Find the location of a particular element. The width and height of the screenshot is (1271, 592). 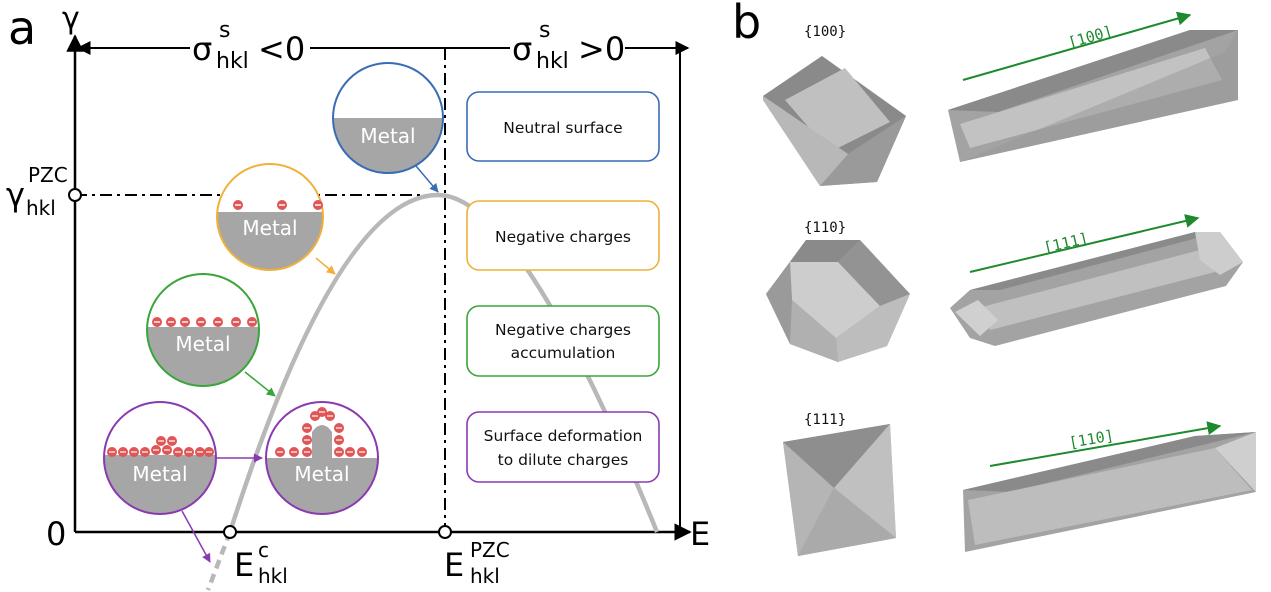

facet-label-110: {110} is located at coordinates (825, 228).